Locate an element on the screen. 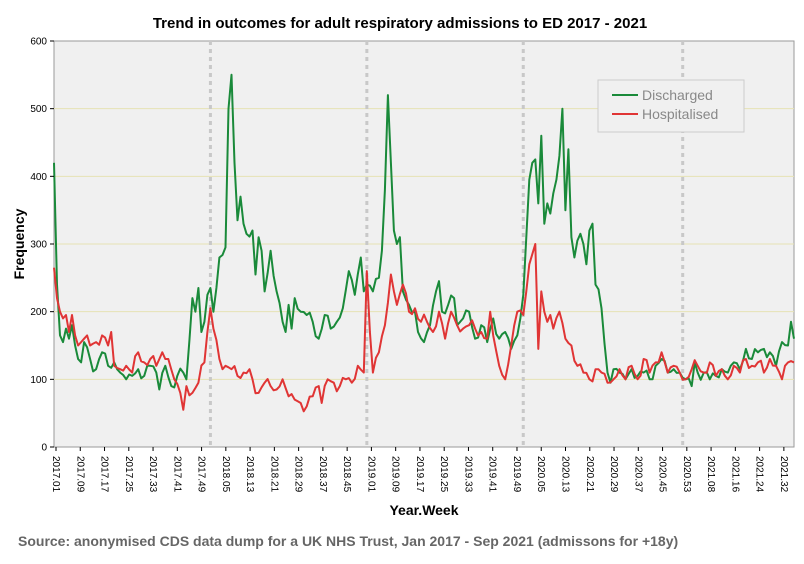 Image resolution: width=804 pixels, height=564 pixels. x-tick-label: 2021.16 is located at coordinates (734, 474).